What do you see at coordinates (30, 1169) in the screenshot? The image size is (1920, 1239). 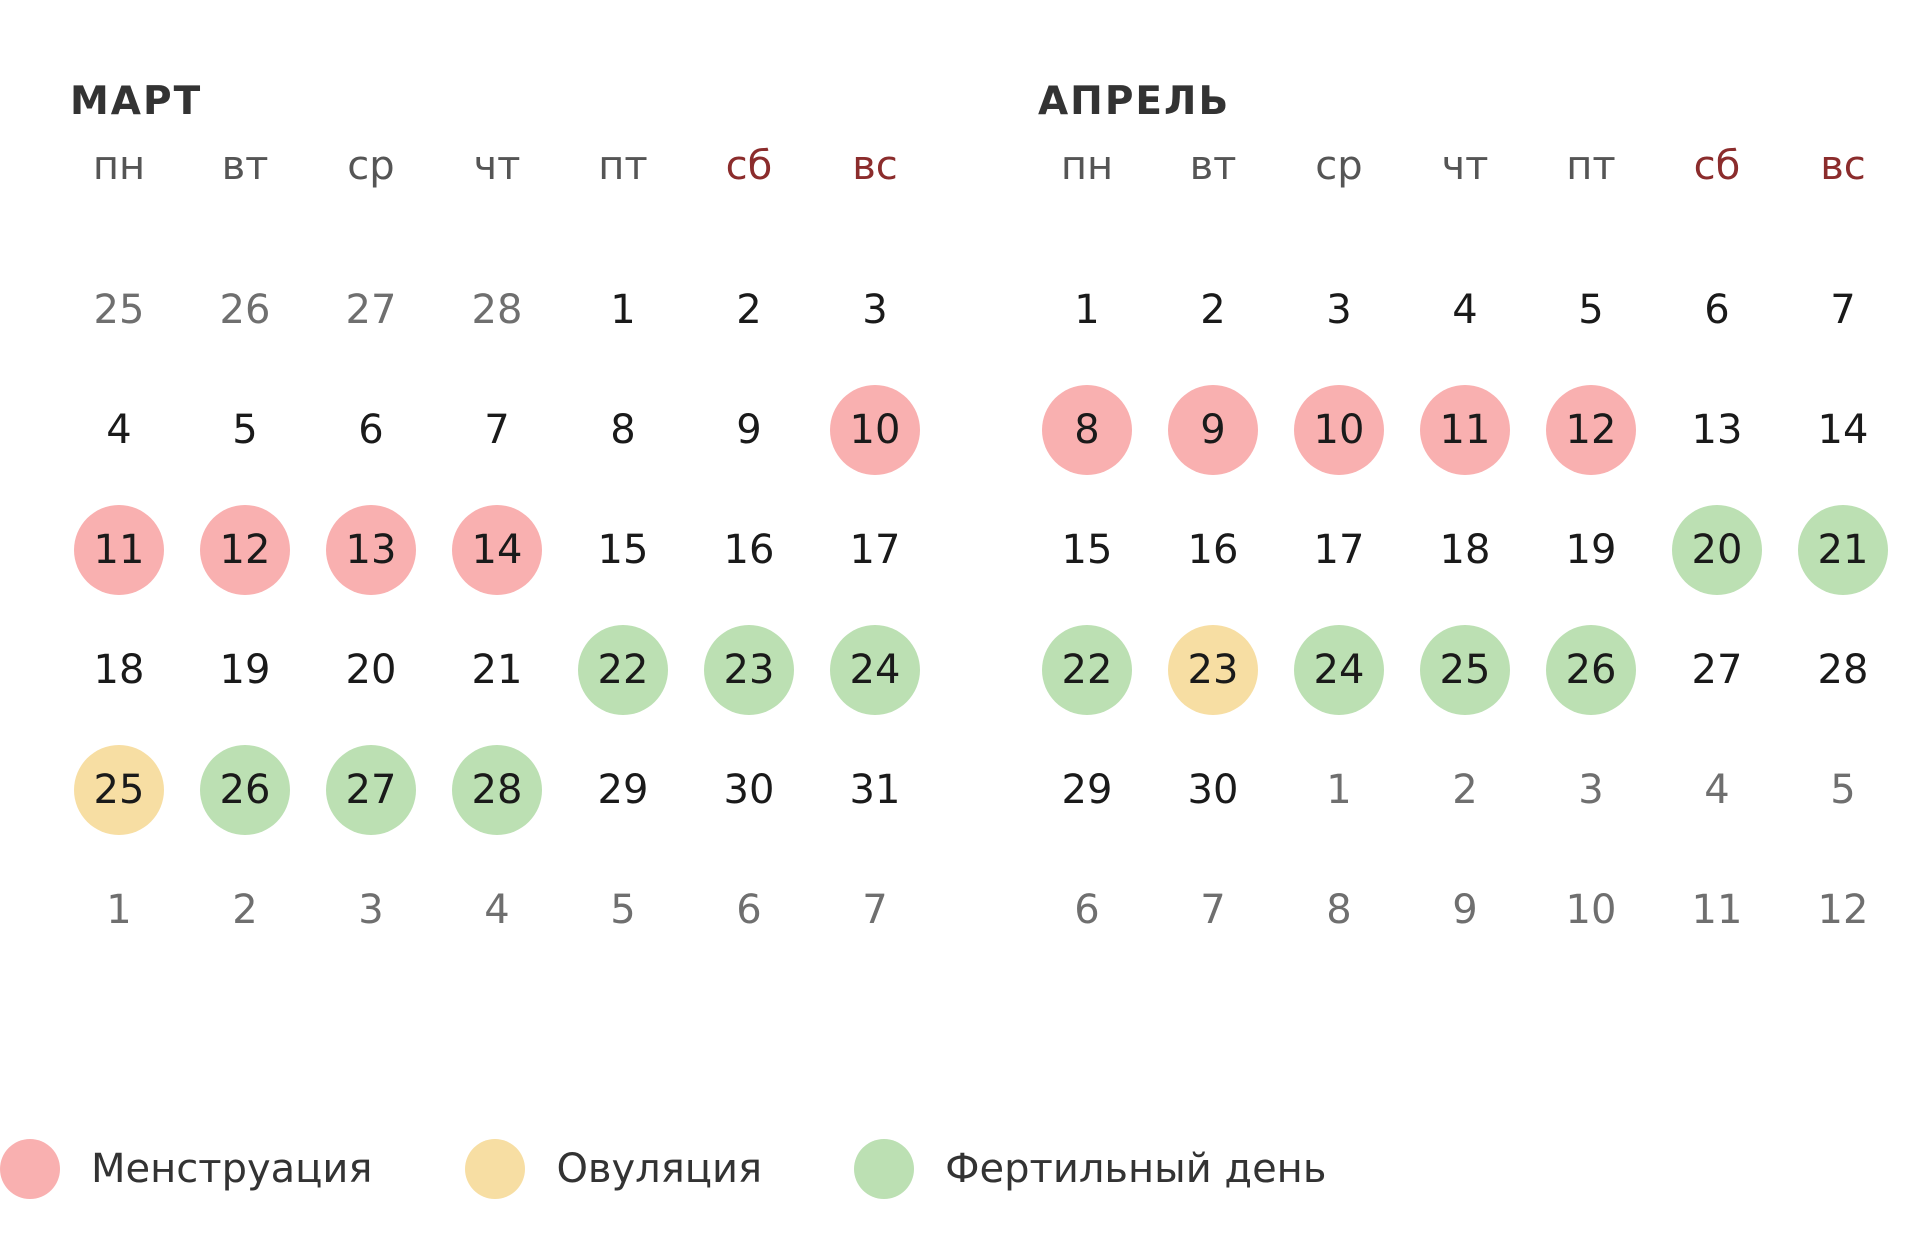 I see `legend-dot-menstruation` at bounding box center [30, 1169].